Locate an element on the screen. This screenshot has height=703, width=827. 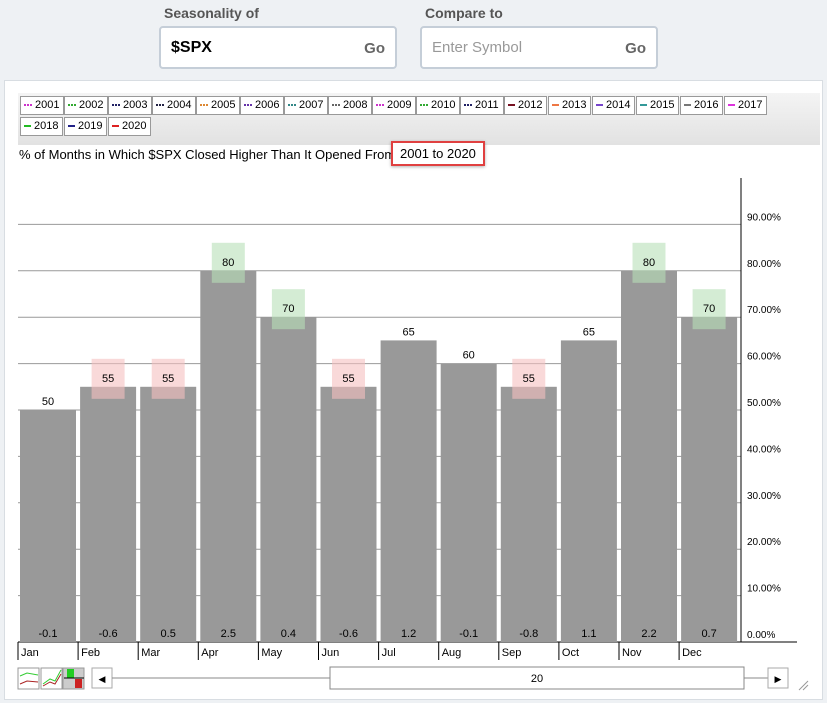
legend-item-2004: 2004 is located at coordinates (174, 105).